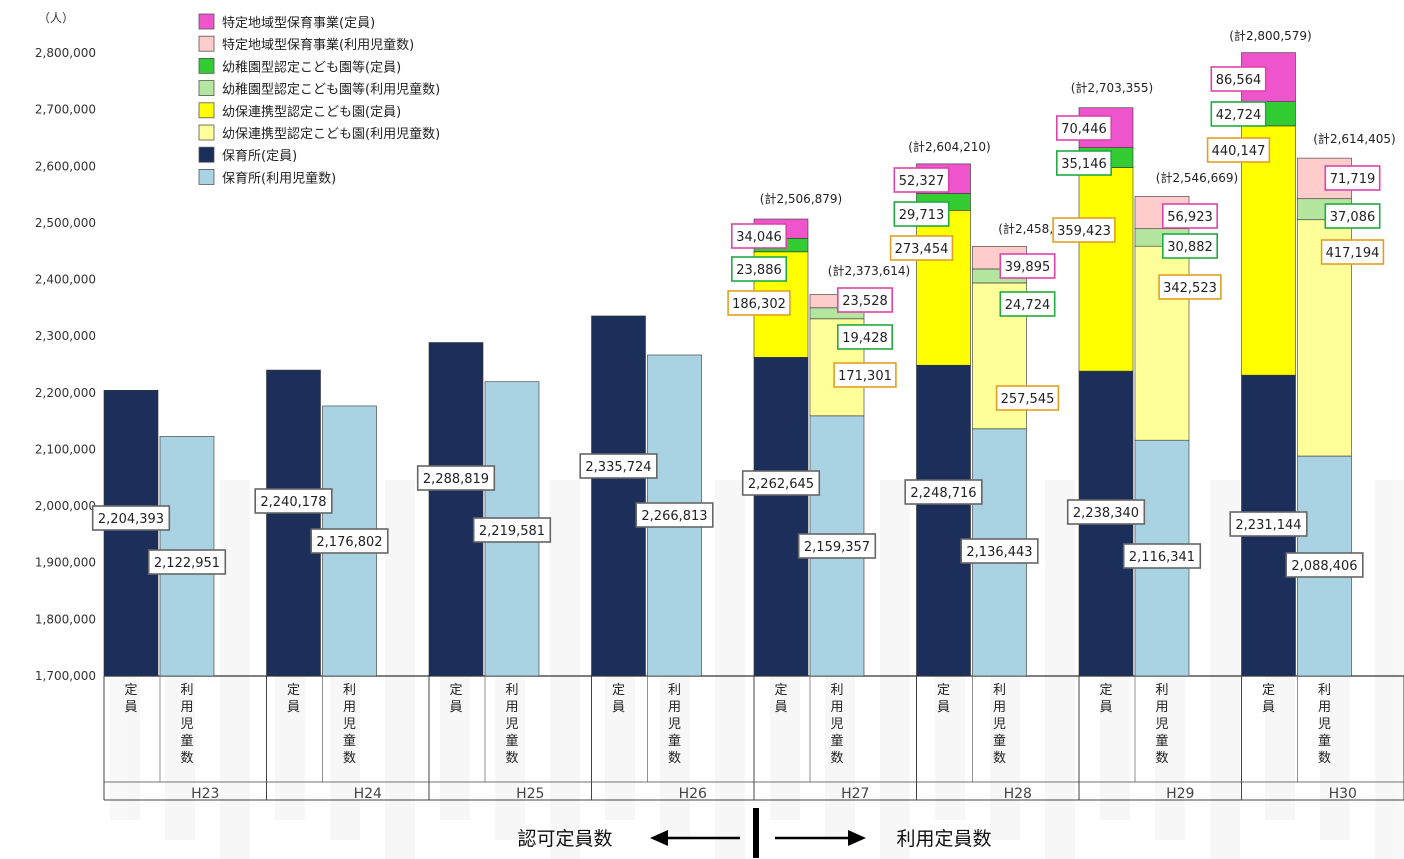 This screenshot has height=859, width=1404. I want to click on value-label-yochi_t: 35,146, so click(1084, 163).